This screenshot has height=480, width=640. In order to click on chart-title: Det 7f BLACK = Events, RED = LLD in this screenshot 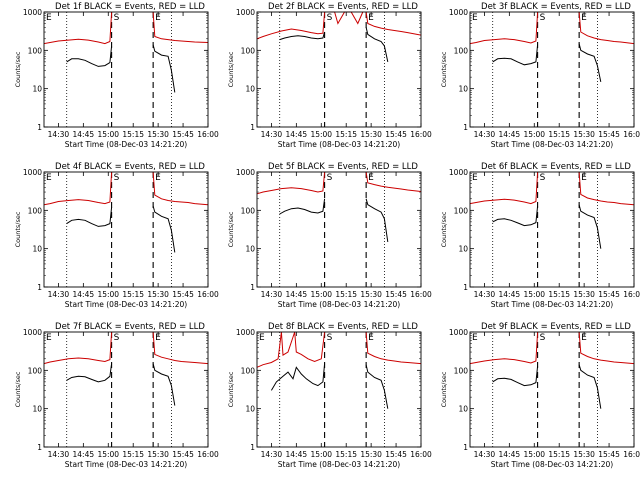, I will do `click(130, 327)`.